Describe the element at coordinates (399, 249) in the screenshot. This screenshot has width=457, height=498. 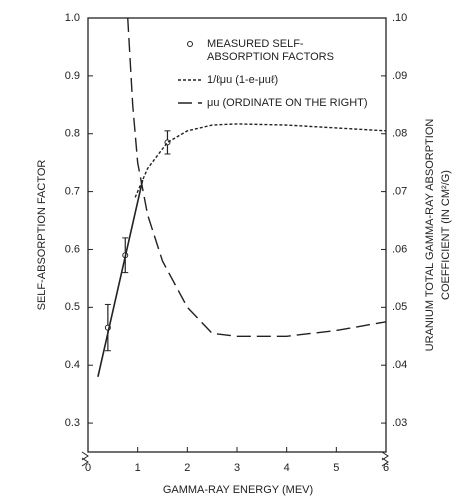
I see `y2-tick-label: .06` at that location.